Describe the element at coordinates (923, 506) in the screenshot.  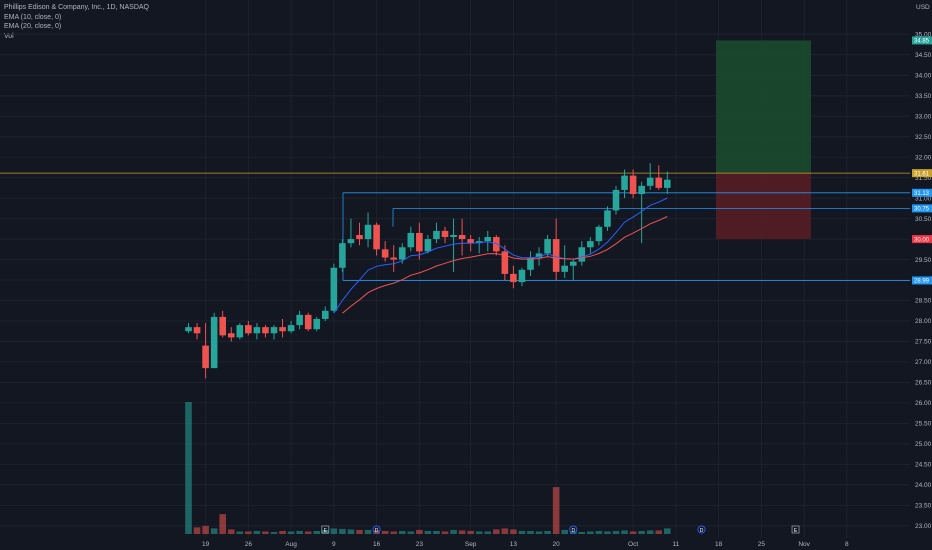
I see `y-tick-label: 23.50` at that location.